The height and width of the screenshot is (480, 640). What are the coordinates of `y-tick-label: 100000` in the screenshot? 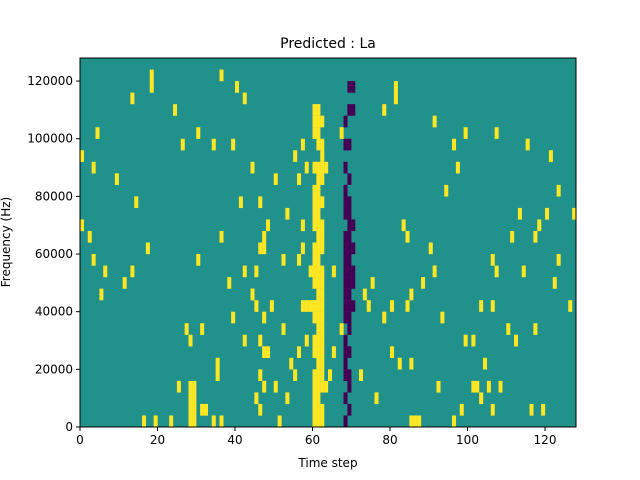 It's located at (50, 139).